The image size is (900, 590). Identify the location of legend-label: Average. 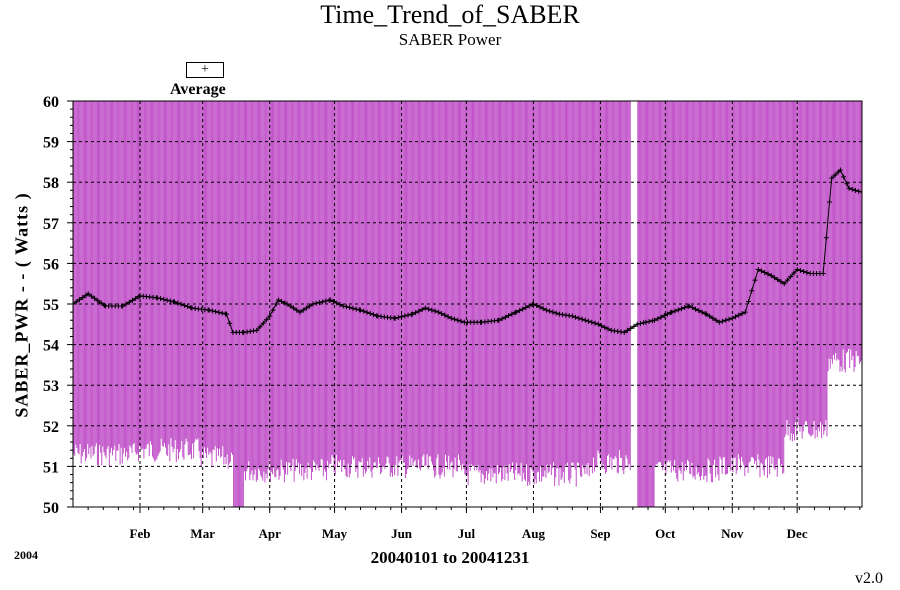
(198, 89).